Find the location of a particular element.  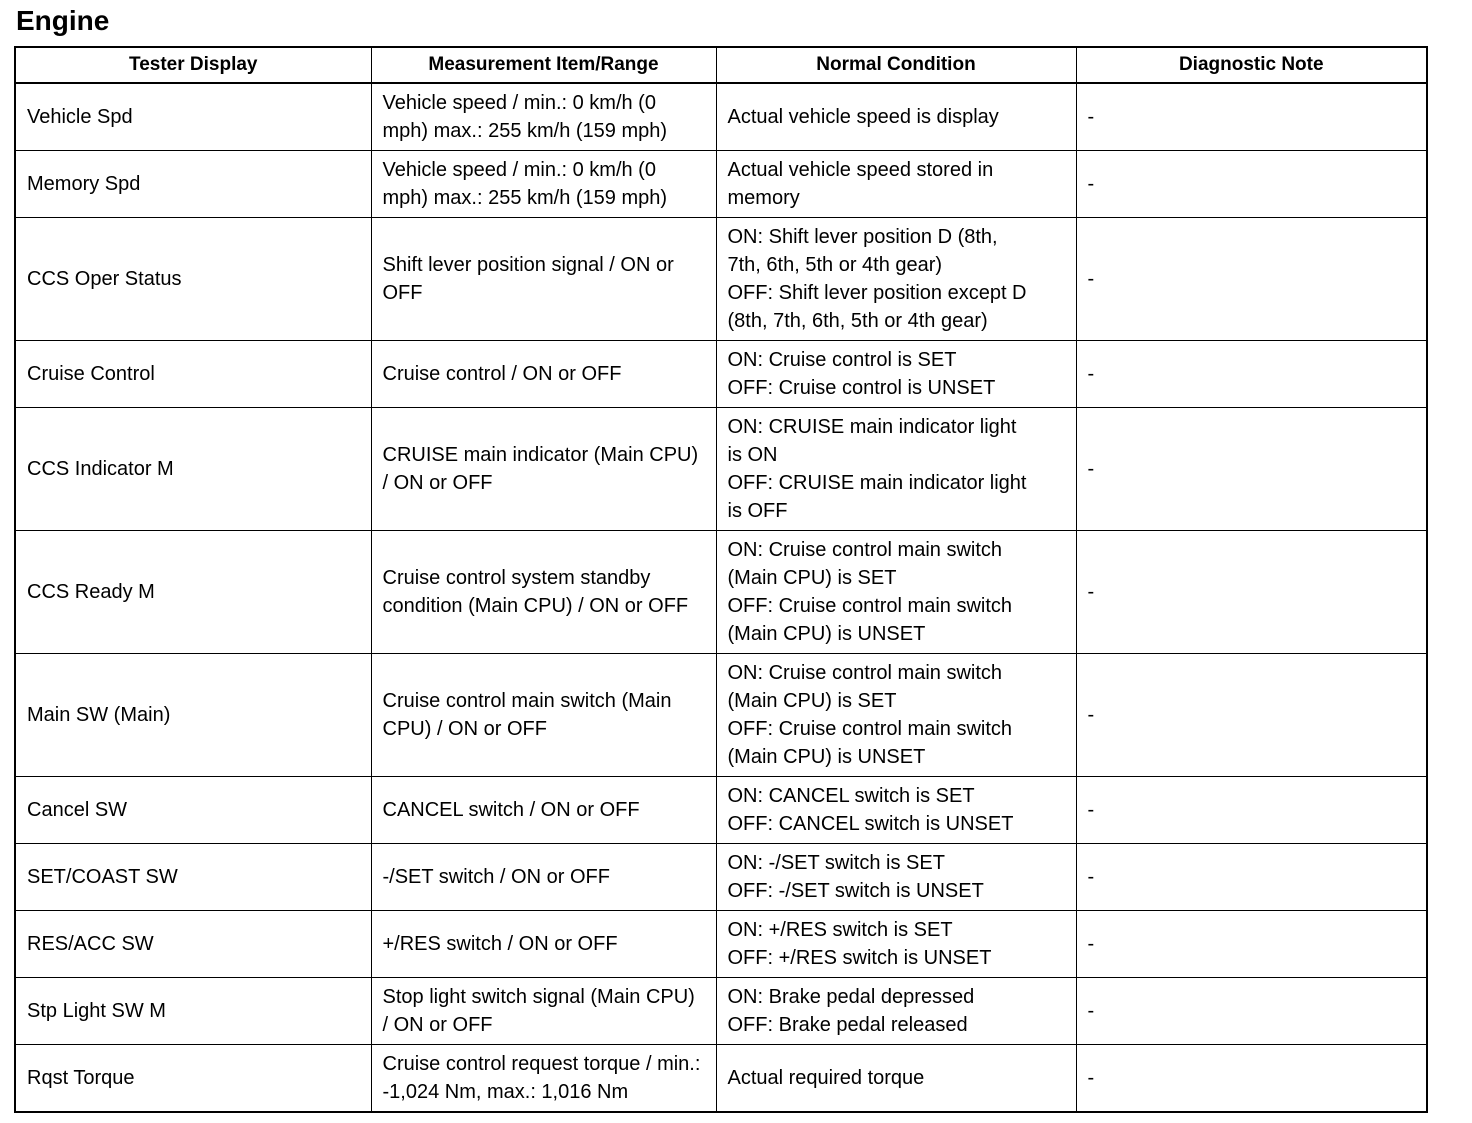

cell-tester-display: Cancel SW is located at coordinates (193, 809).